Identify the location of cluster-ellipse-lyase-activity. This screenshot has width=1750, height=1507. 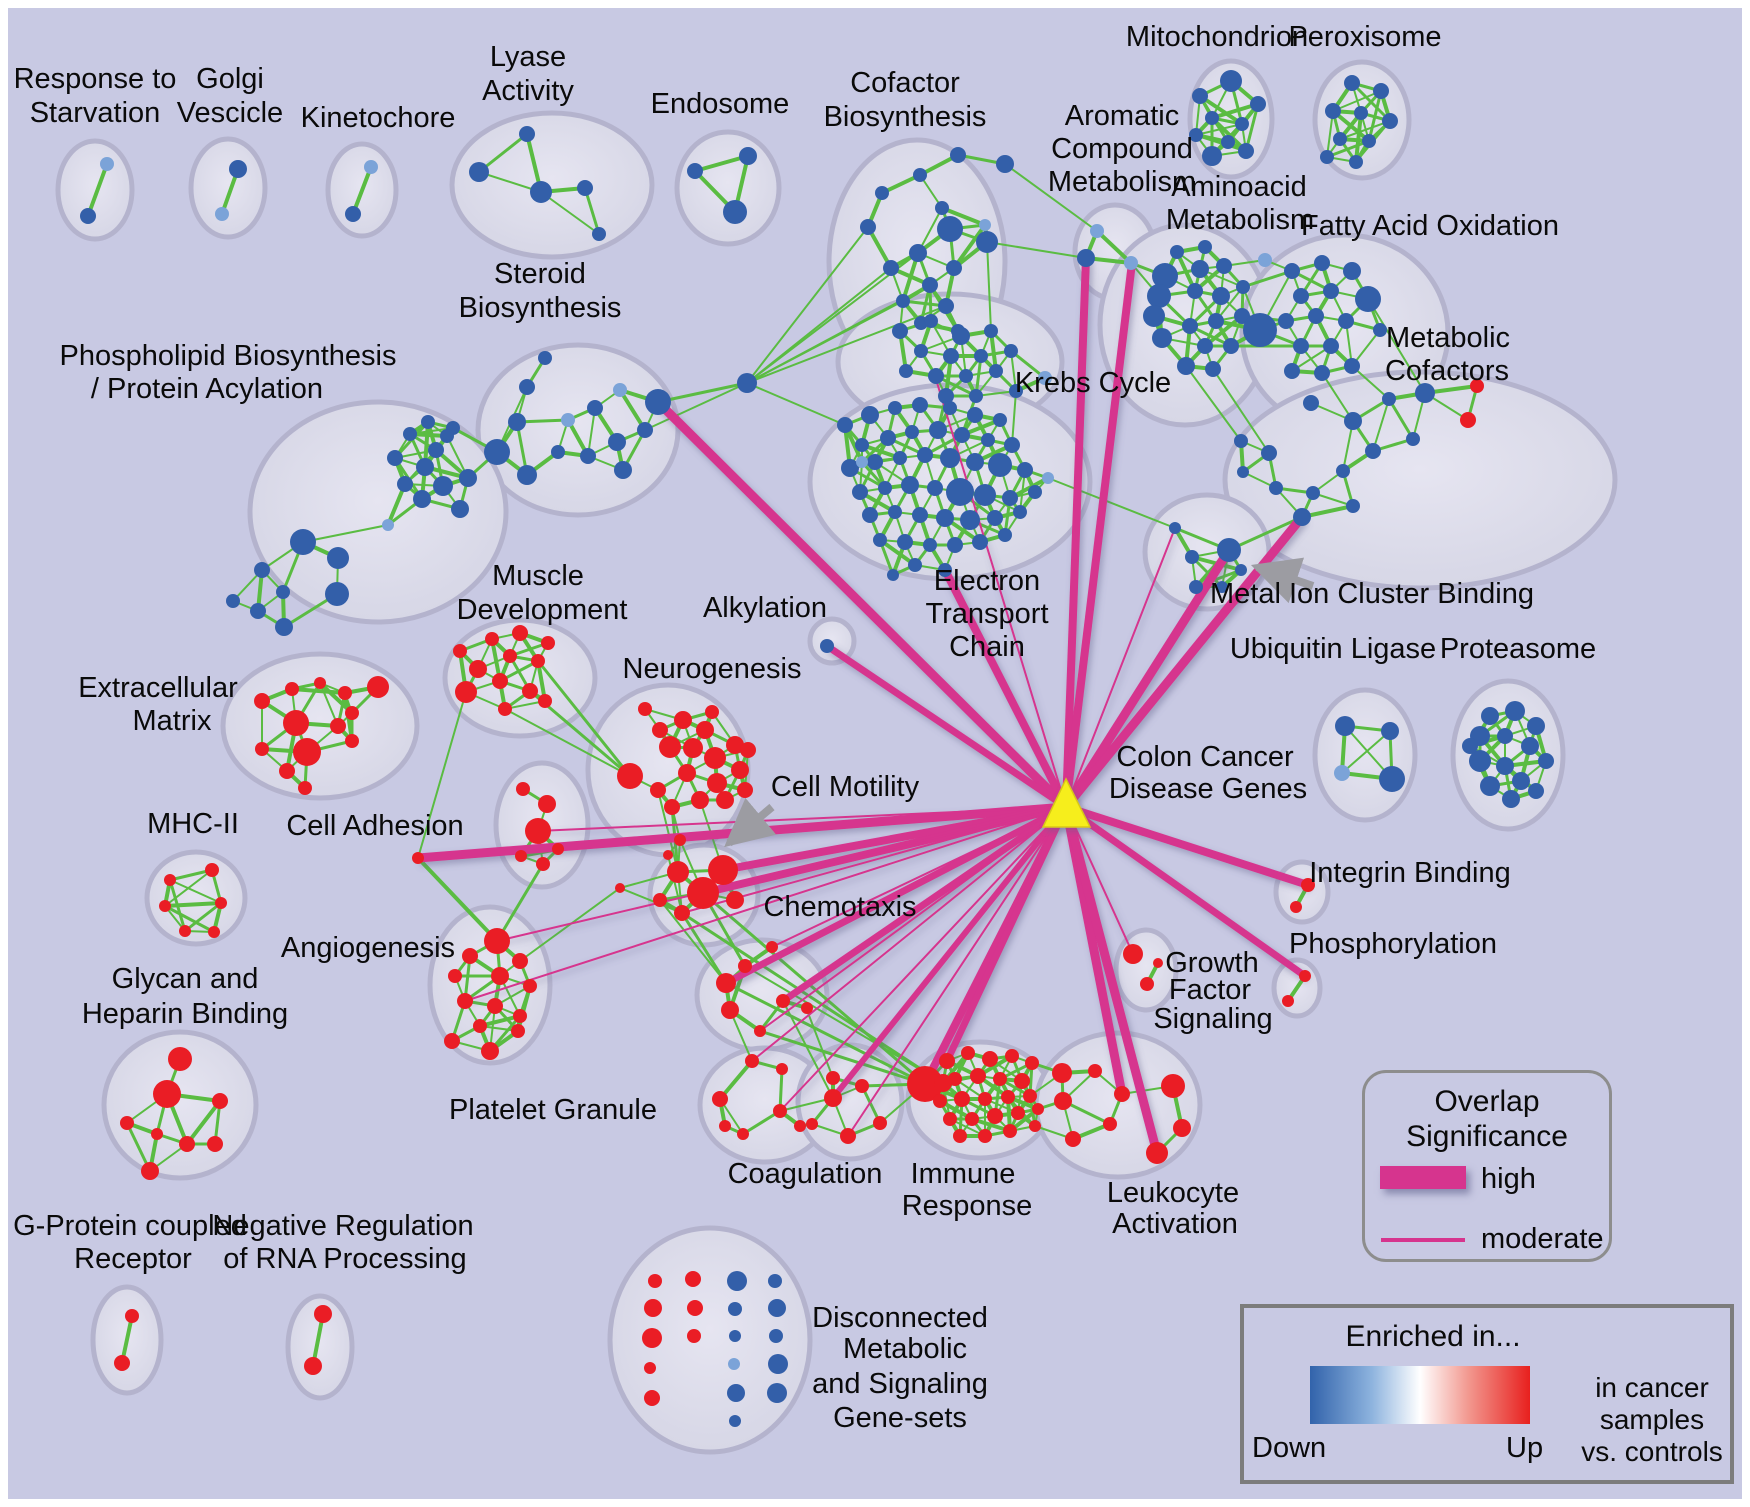
(552, 185).